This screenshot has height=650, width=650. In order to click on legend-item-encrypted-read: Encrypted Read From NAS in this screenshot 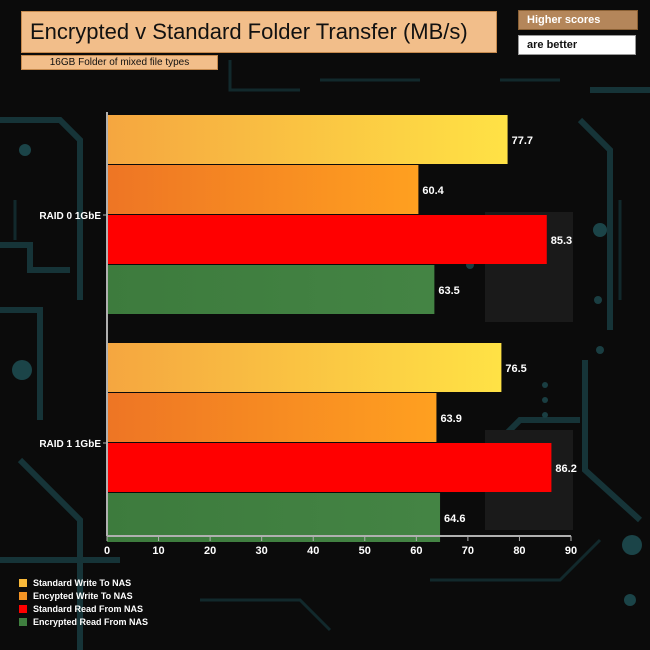, I will do `click(83, 621)`.